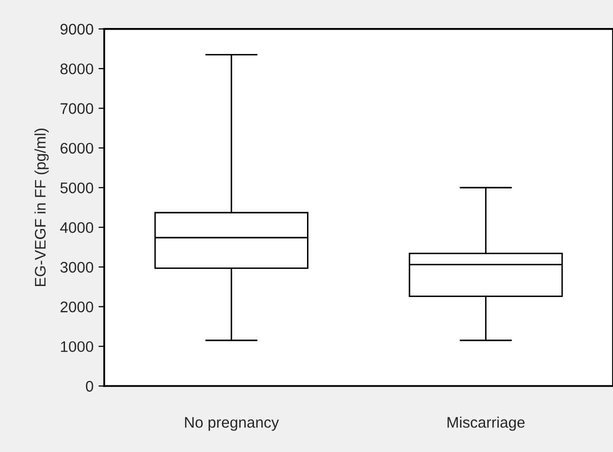 Image resolution: width=613 pixels, height=452 pixels. Describe the element at coordinates (77, 188) in the screenshot. I see `y-tick-label: 5000` at that location.